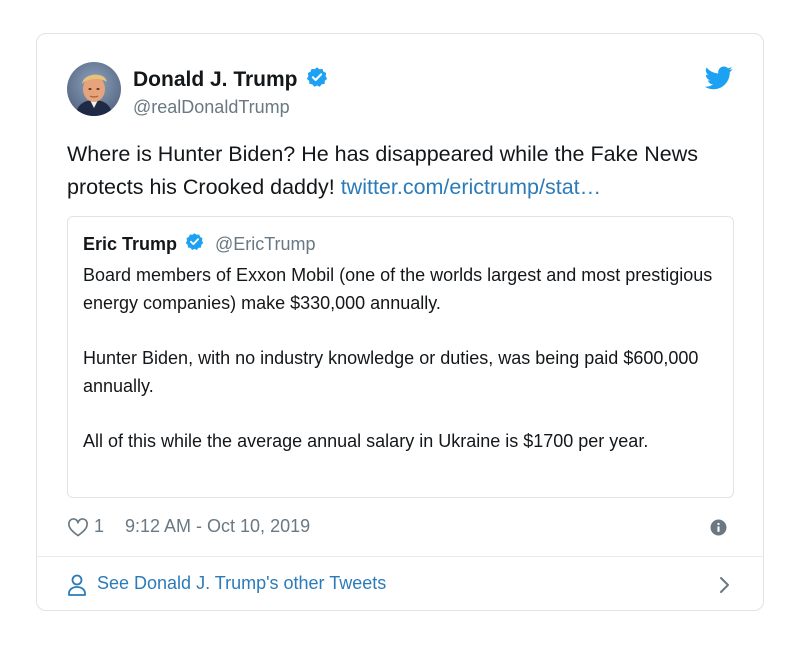 This screenshot has height=648, width=800. Describe the element at coordinates (211, 107) in the screenshot. I see `author-handle: @realDonaldTrump` at that location.